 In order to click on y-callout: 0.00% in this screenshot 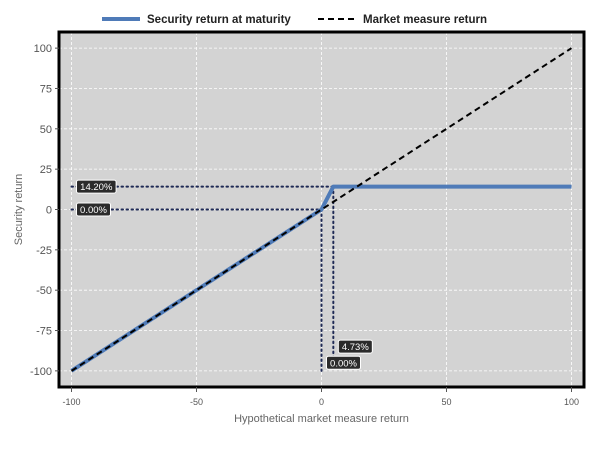, I will do `click(93, 209)`.